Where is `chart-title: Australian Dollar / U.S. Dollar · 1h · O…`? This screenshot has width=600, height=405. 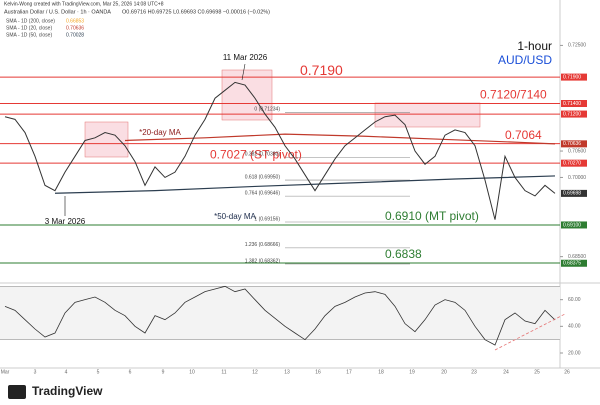 chart-title: Australian Dollar / U.S. Dollar · 1h · O… is located at coordinates (57, 12).